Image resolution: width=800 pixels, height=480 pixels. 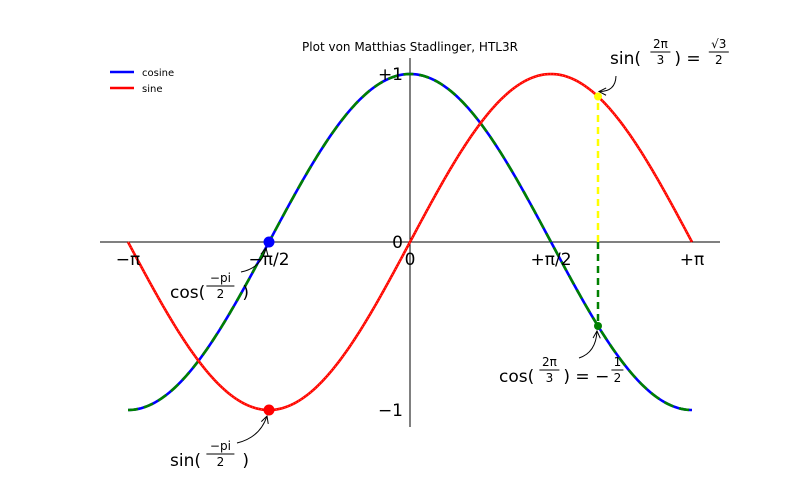 I want to click on y-tick-label: 0, so click(x=397, y=243).